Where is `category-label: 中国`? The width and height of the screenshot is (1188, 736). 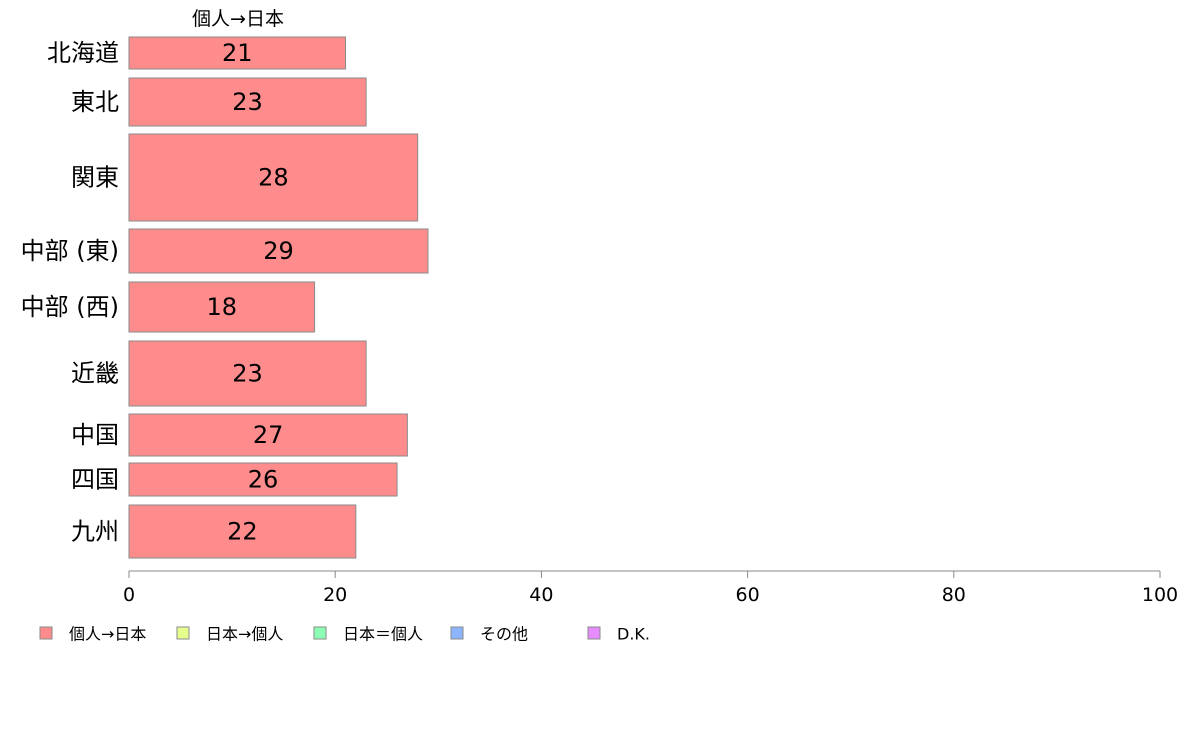
category-label: 中国 is located at coordinates (95, 435).